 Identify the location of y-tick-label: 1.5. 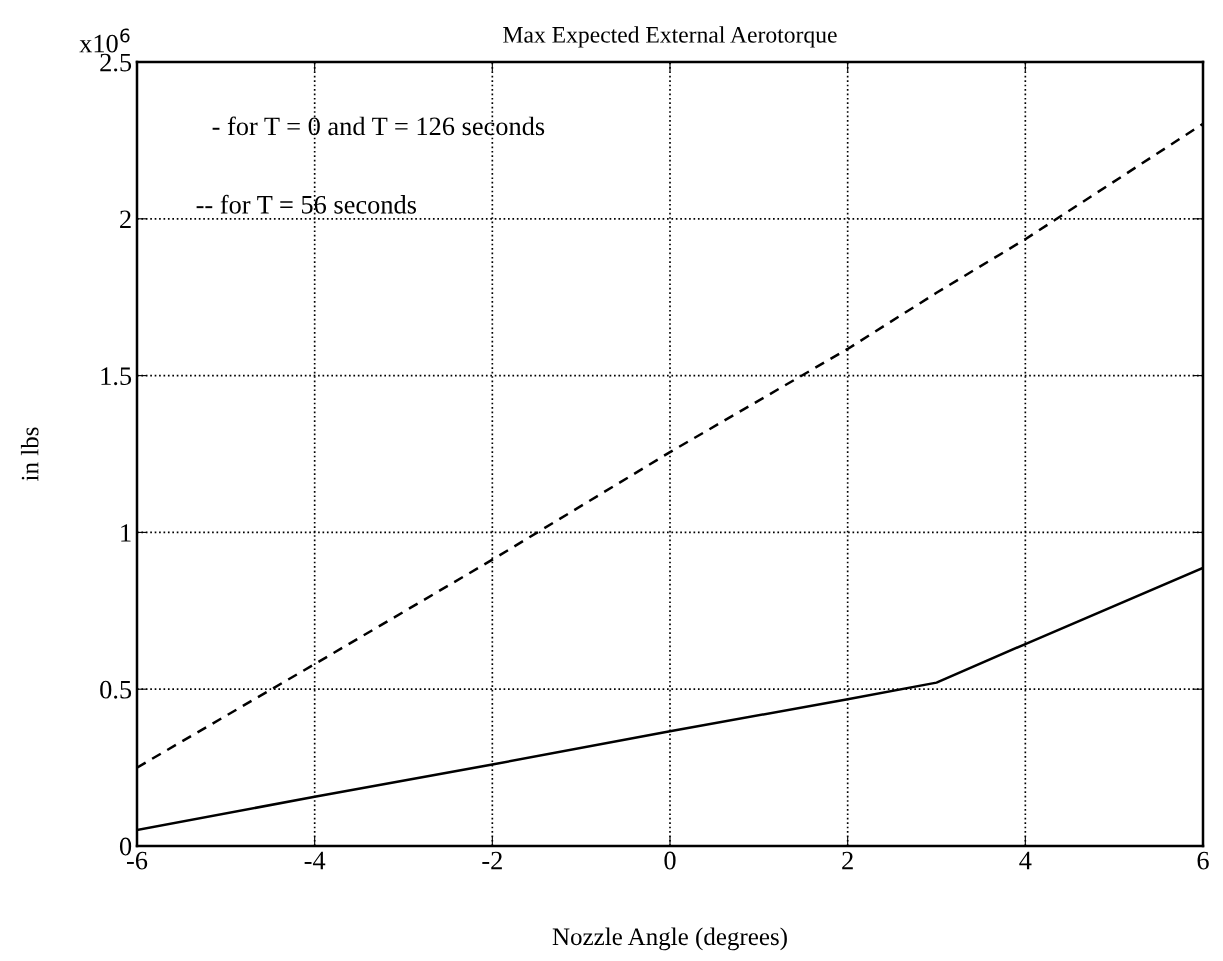
(116, 376).